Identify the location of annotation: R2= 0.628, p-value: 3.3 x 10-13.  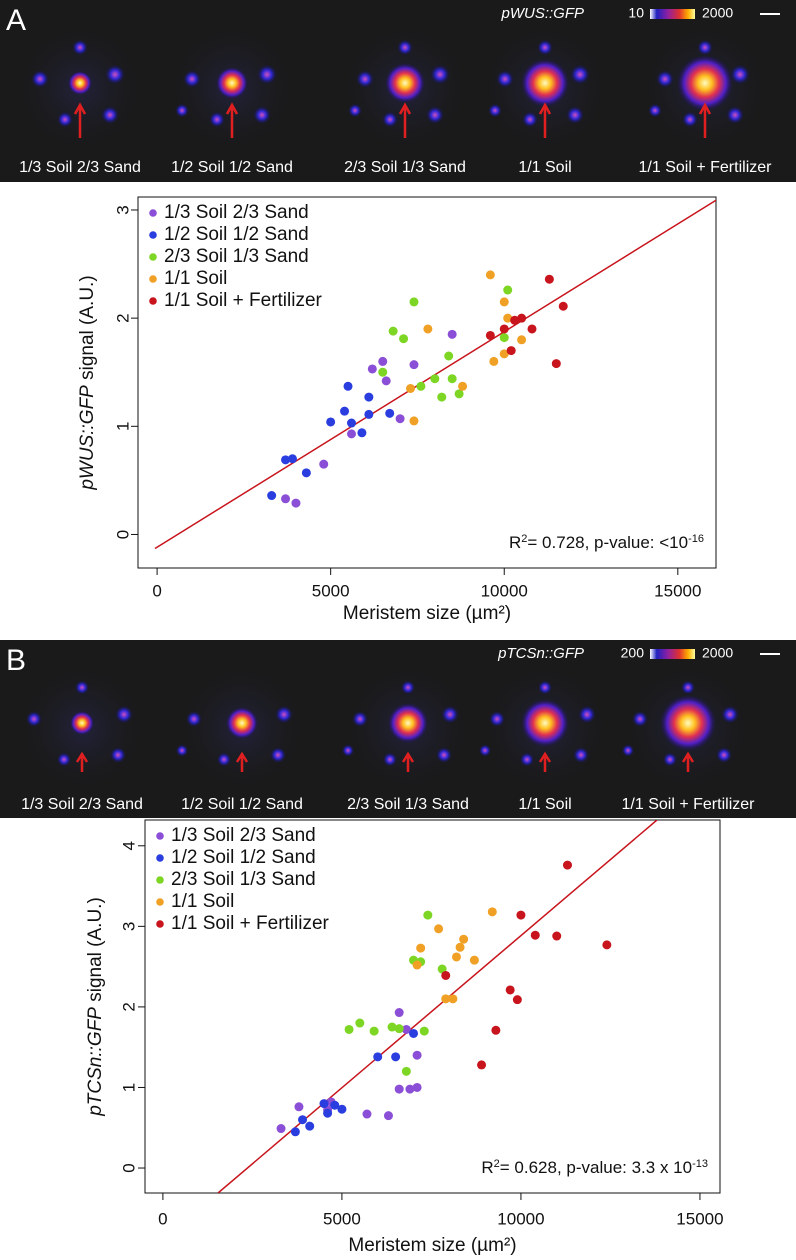
(594, 1168).